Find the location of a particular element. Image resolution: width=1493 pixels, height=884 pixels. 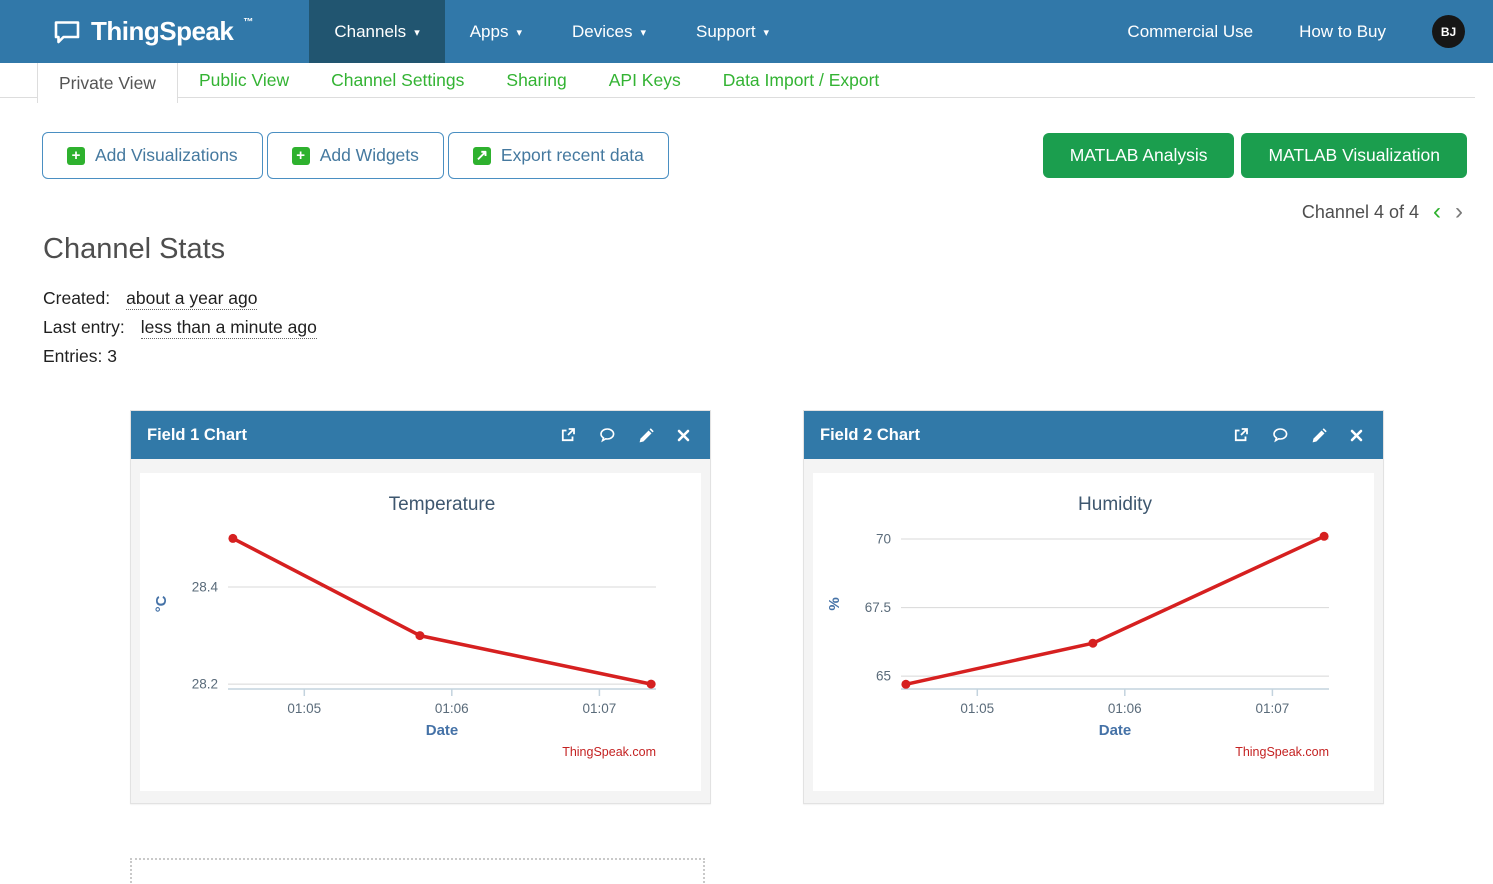

svg-text: Humidity is located at coordinates (1115, 504).